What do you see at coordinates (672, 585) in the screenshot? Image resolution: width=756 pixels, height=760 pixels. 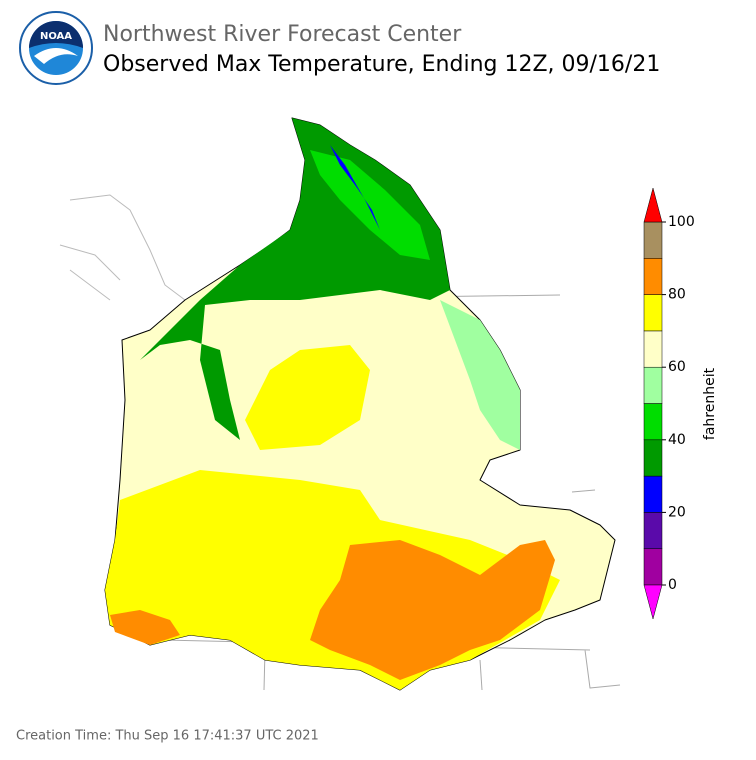 I see `colorbar-tick-label: 0` at bounding box center [672, 585].